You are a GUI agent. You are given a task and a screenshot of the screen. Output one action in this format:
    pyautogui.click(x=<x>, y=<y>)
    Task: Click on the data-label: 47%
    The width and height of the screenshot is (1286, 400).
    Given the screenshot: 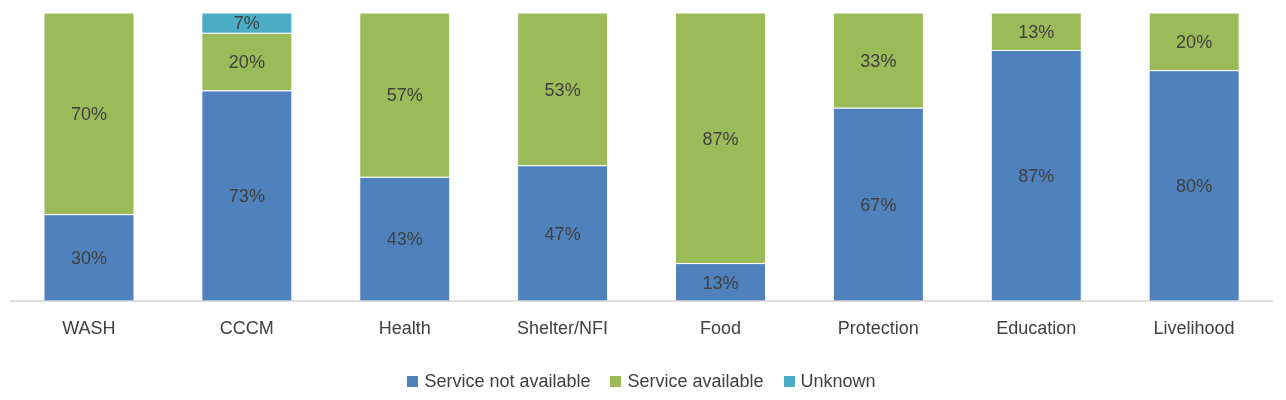 What is the action you would take?
    pyautogui.click(x=562, y=233)
    